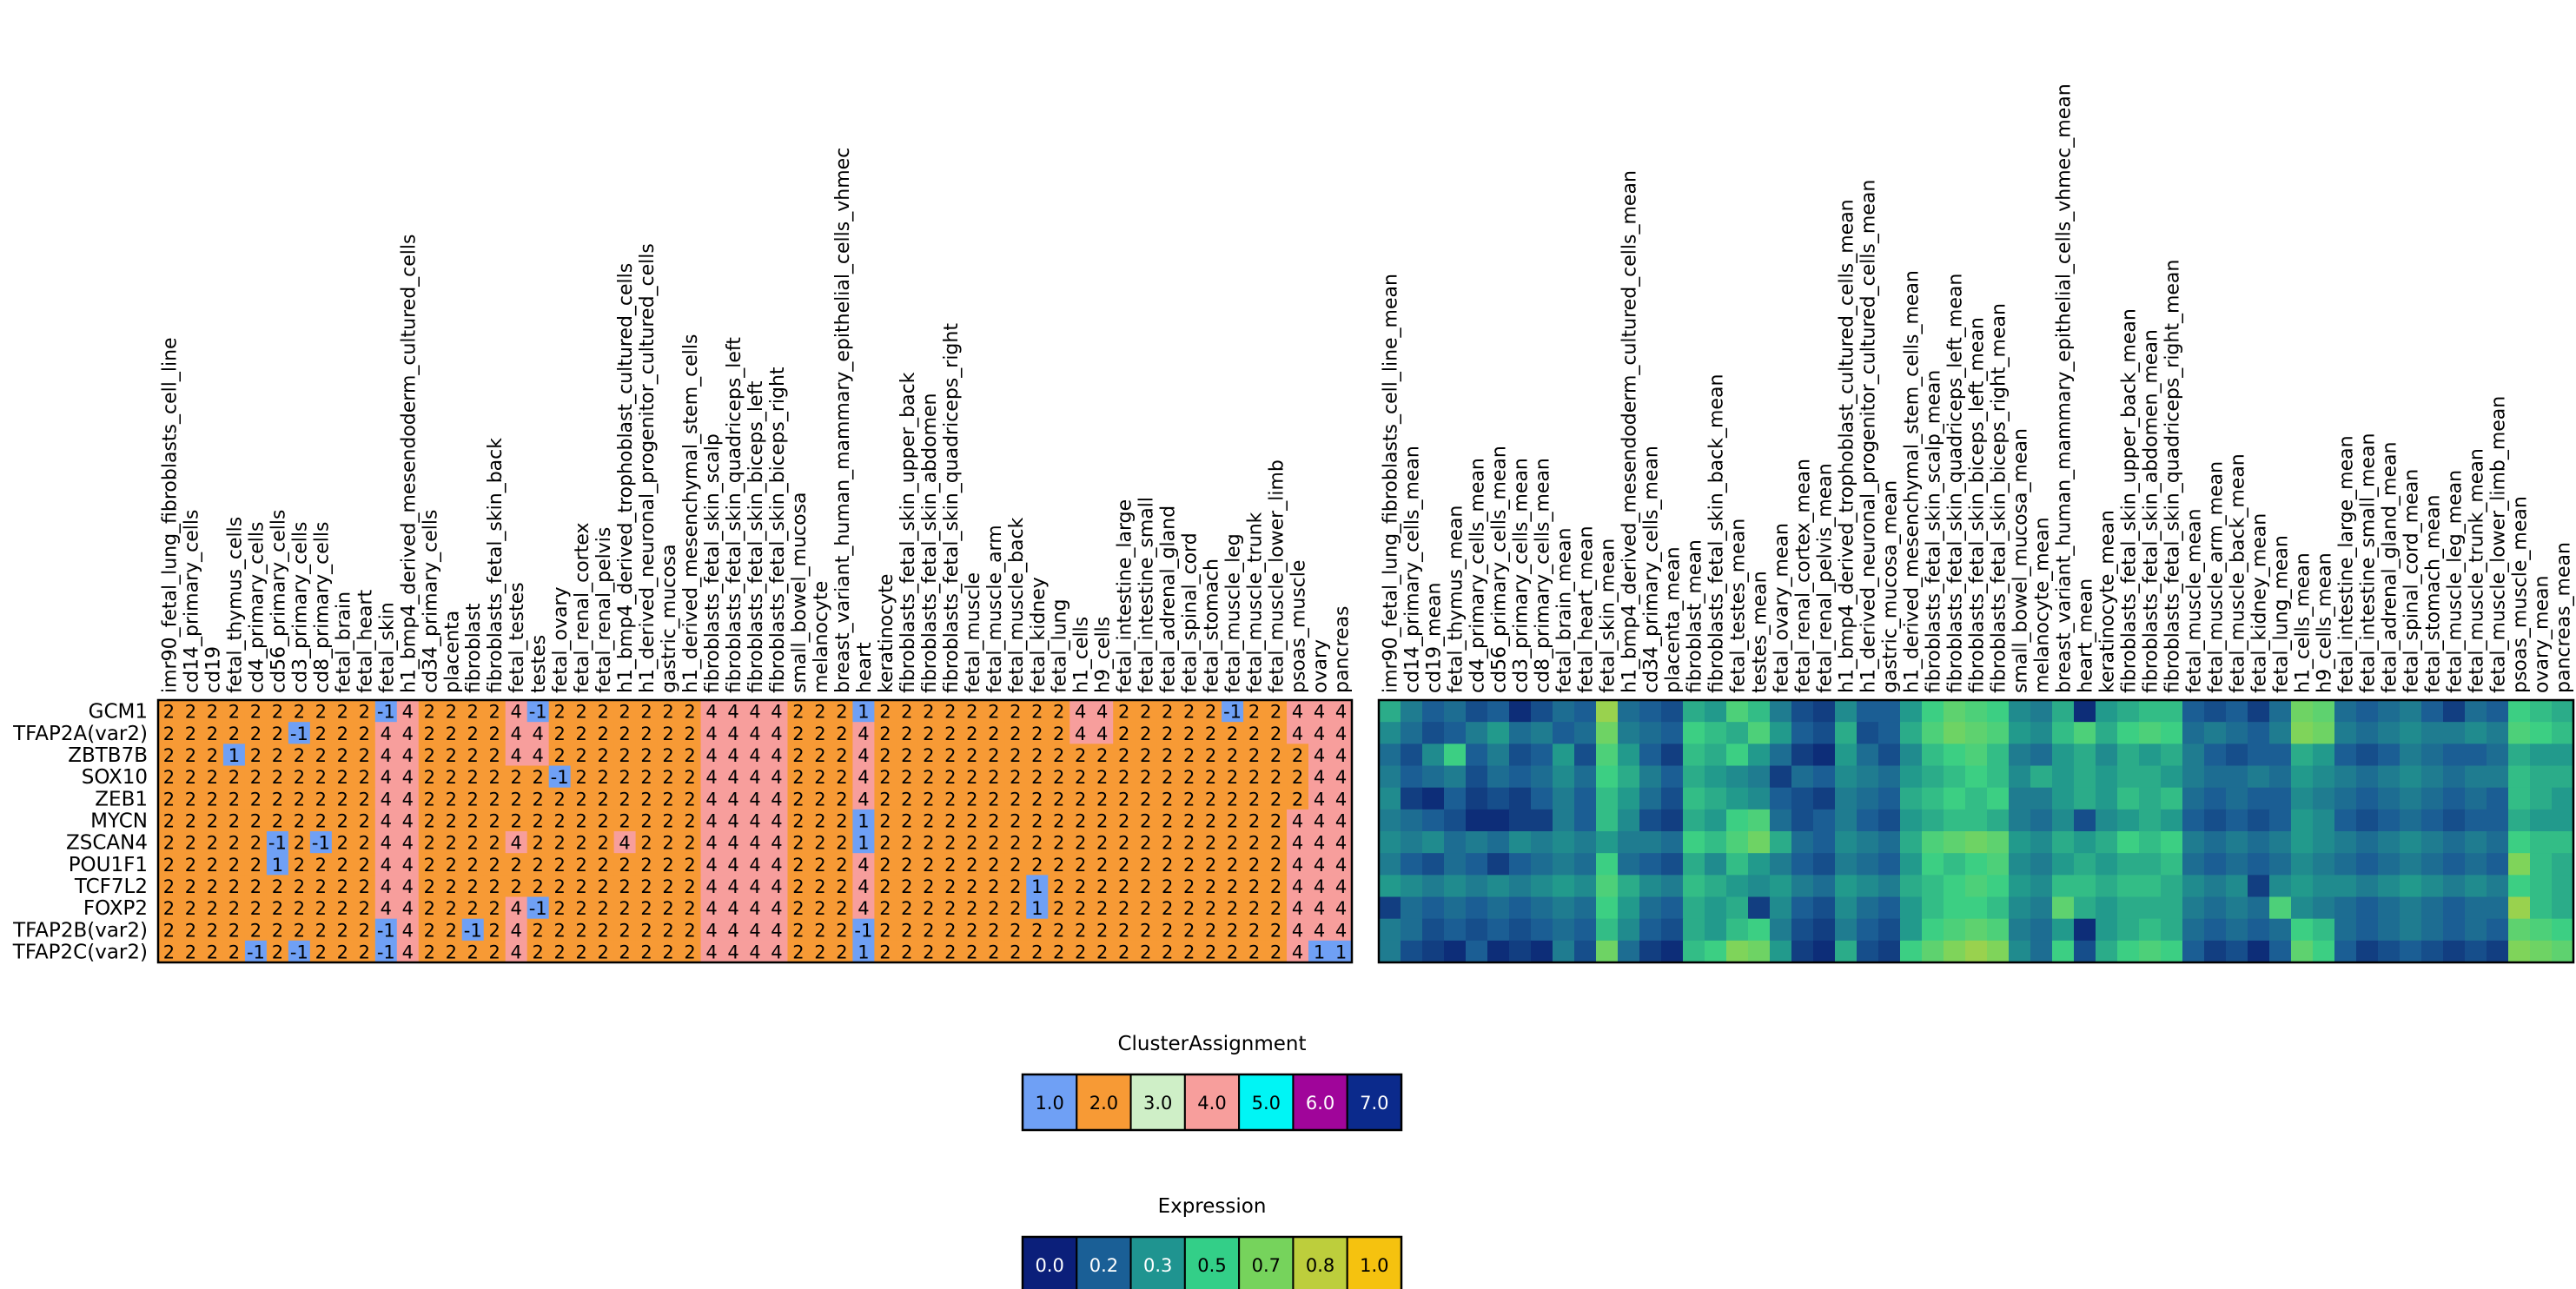 Image resolution: width=2576 pixels, height=1289 pixels. Describe the element at coordinates (1157, 1265) in the screenshot. I see `legend-entry: 0.3` at that location.